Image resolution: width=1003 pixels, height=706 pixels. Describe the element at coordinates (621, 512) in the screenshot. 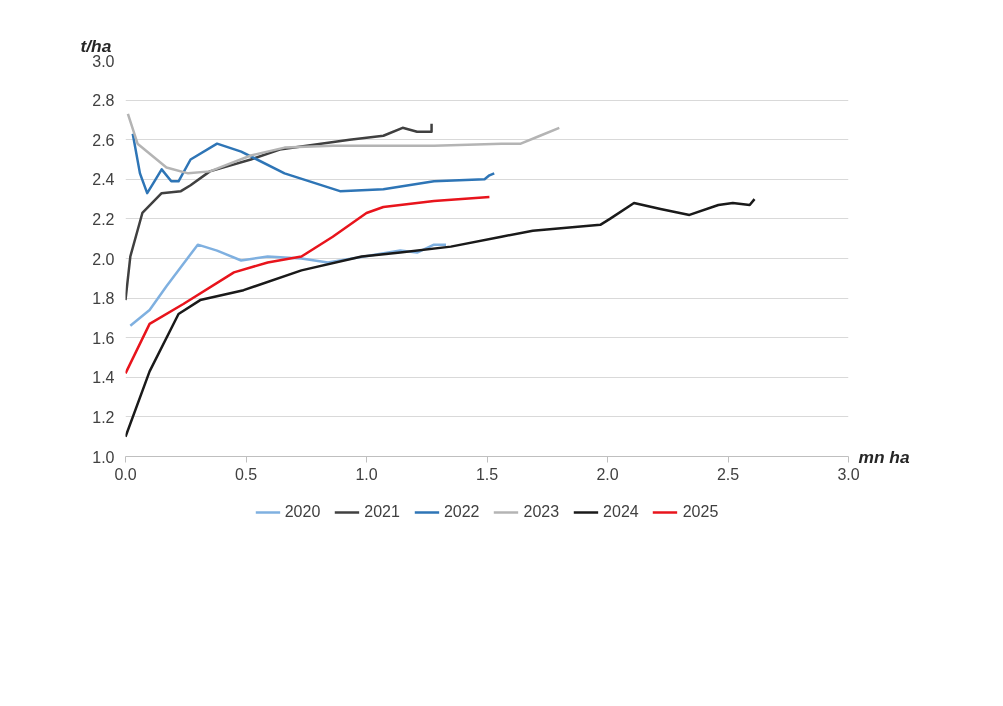

I see `legend-label: 2024` at that location.